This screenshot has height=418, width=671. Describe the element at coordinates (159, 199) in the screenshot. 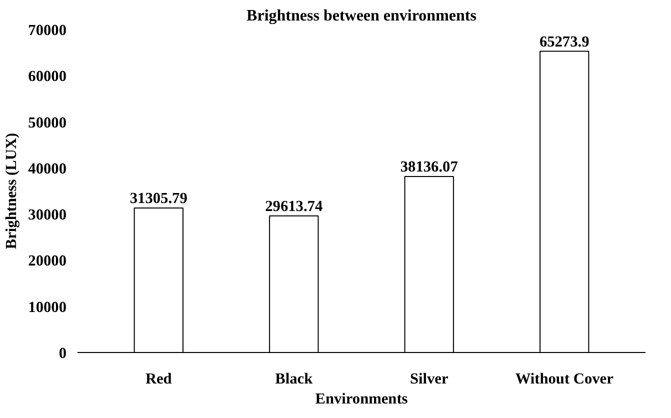

I see `data-label: 31305.79` at that location.